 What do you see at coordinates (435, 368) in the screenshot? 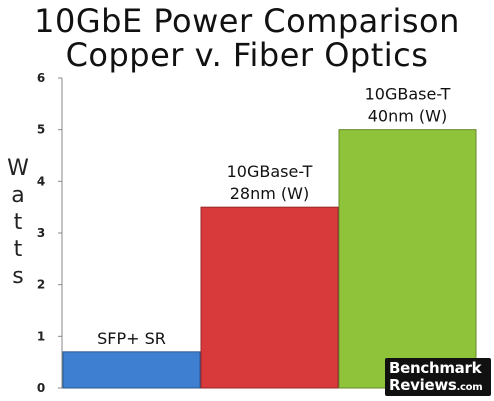
I see `logo-line-1: Benchmark` at bounding box center [435, 368].